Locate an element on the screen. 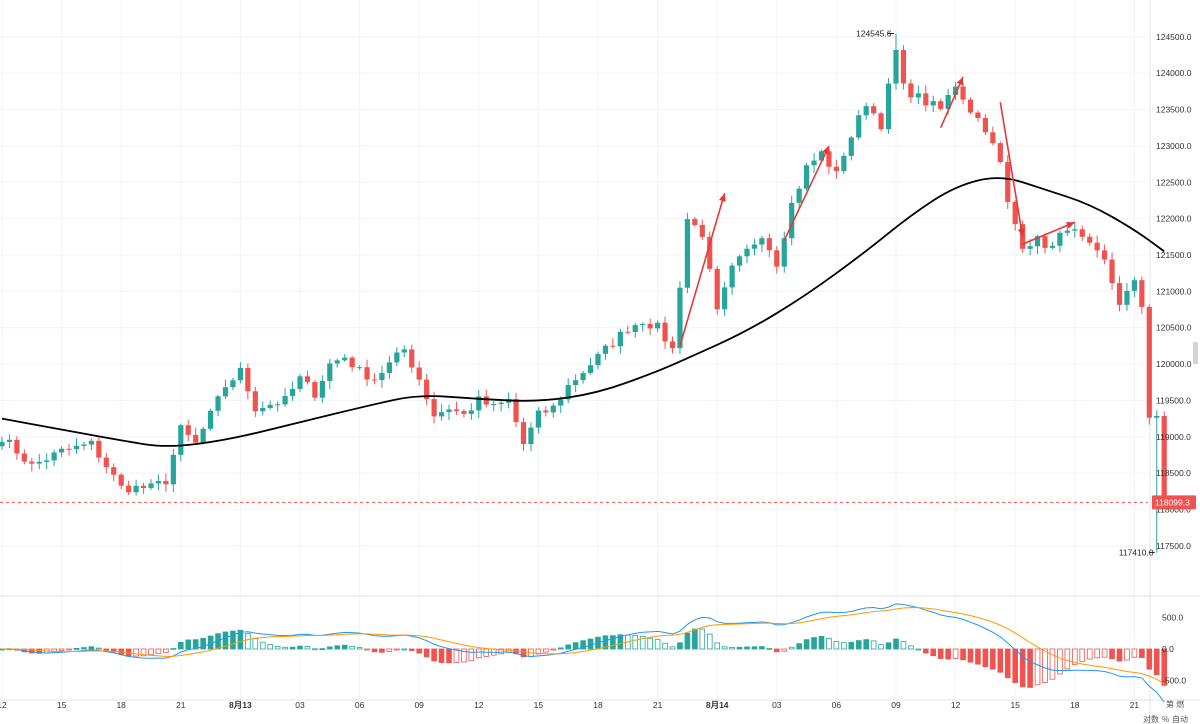 This screenshot has width=1200, height=724. trend-arrows is located at coordinates (877, 211).